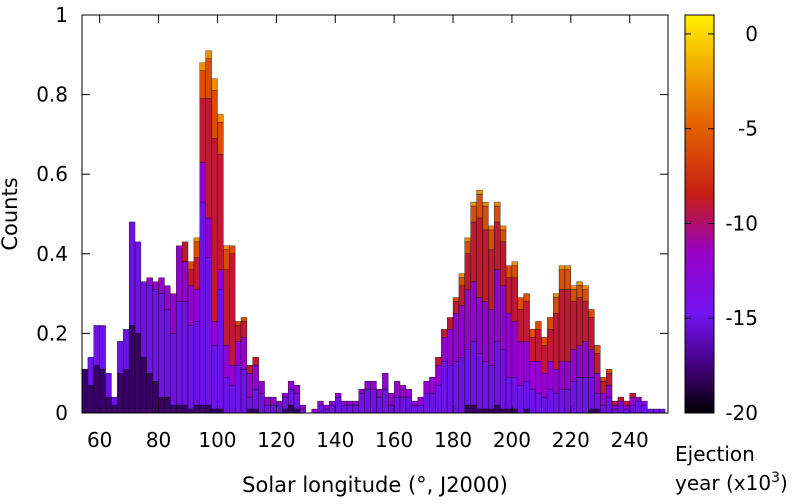  I want to click on colorbar-label-suffix: ), so click(784, 483).